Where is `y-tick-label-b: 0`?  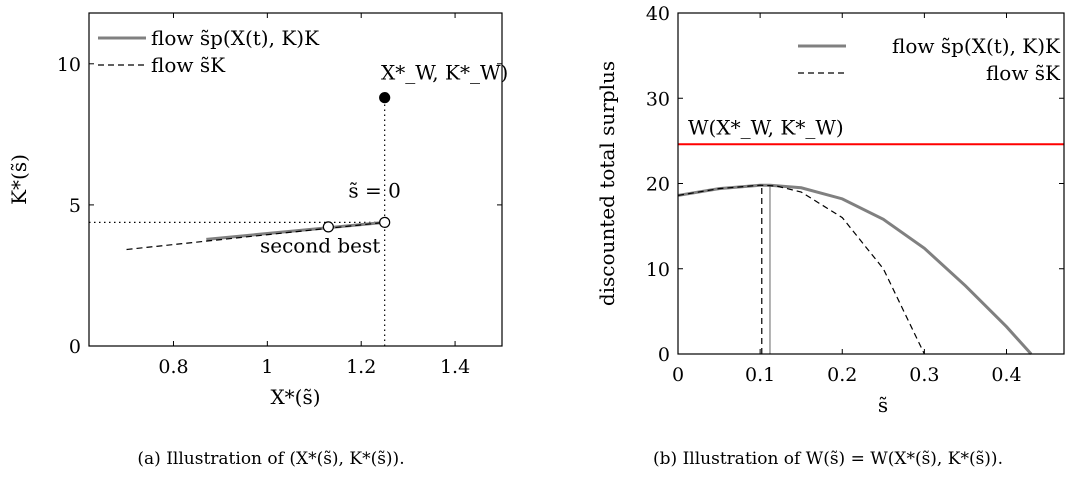 y-tick-label-b: 0 is located at coordinates (664, 355).